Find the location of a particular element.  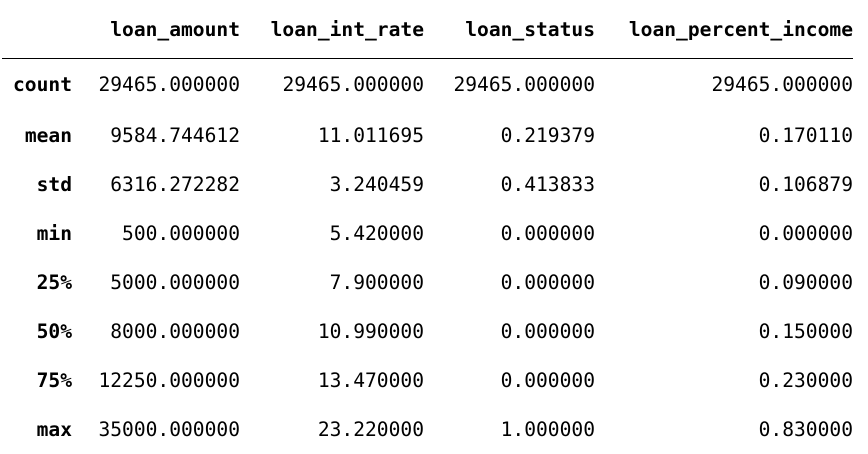

column-header: loan_status is located at coordinates (509, 29).